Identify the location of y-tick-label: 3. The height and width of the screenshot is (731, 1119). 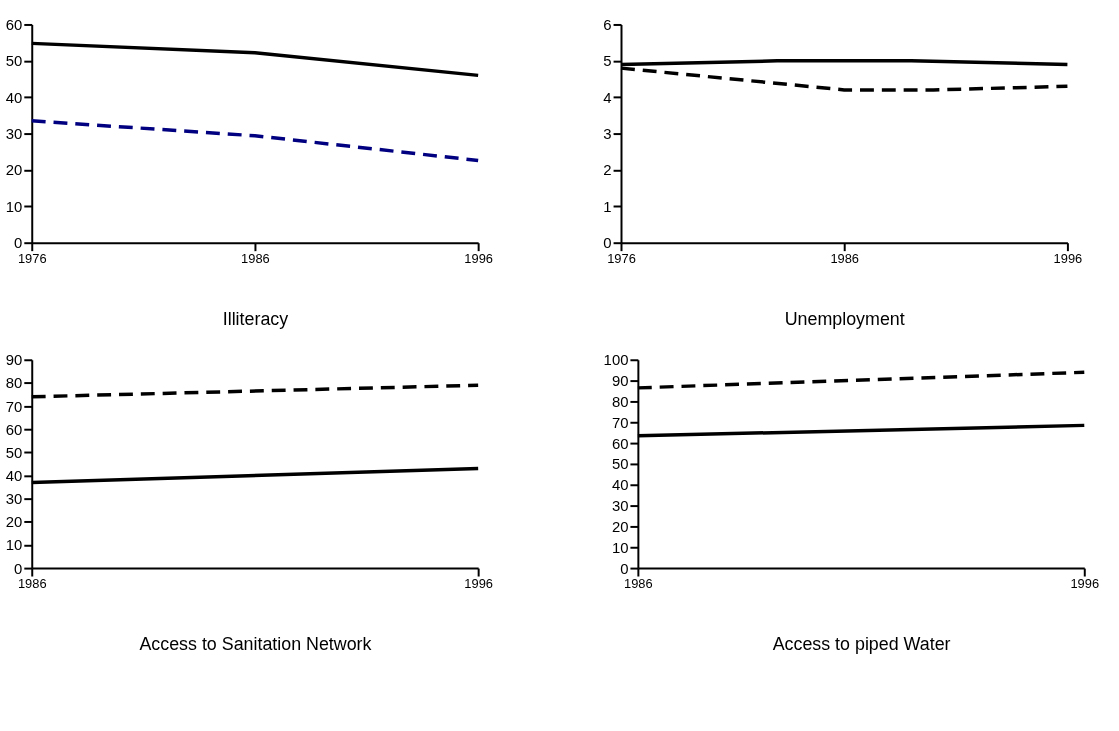
(607, 134).